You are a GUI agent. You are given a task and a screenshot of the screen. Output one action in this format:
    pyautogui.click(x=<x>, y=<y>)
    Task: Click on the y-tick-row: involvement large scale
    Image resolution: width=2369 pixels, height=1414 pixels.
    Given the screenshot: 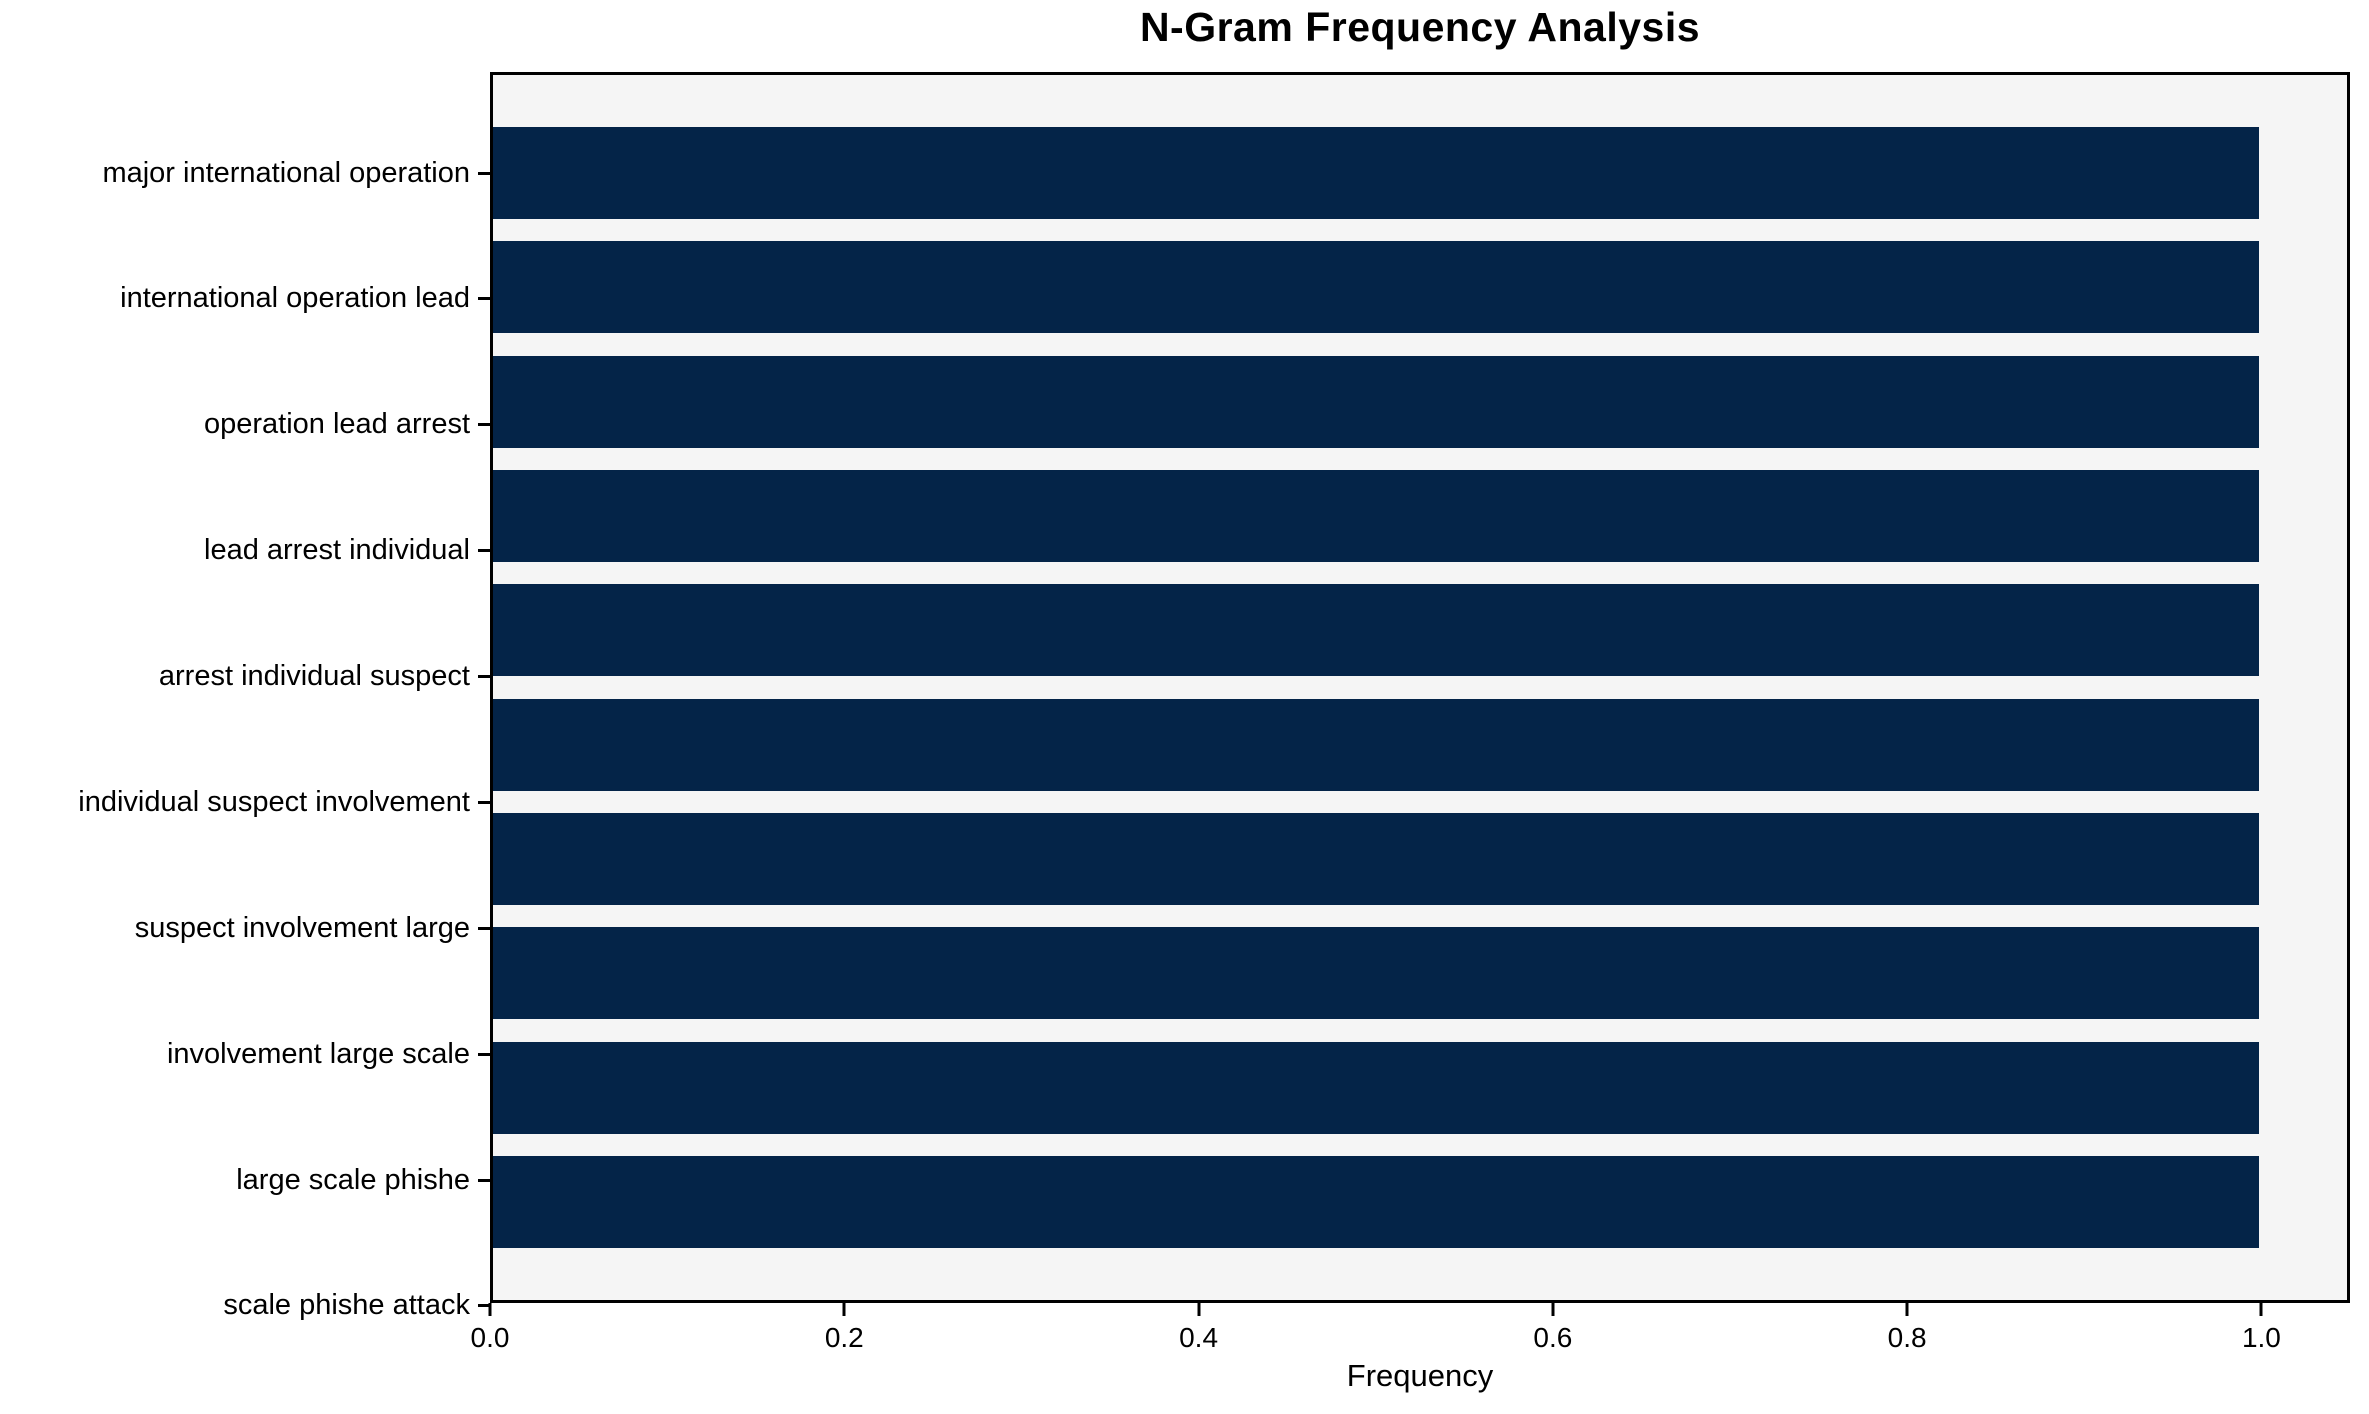 What is the action you would take?
    pyautogui.click(x=245, y=1054)
    